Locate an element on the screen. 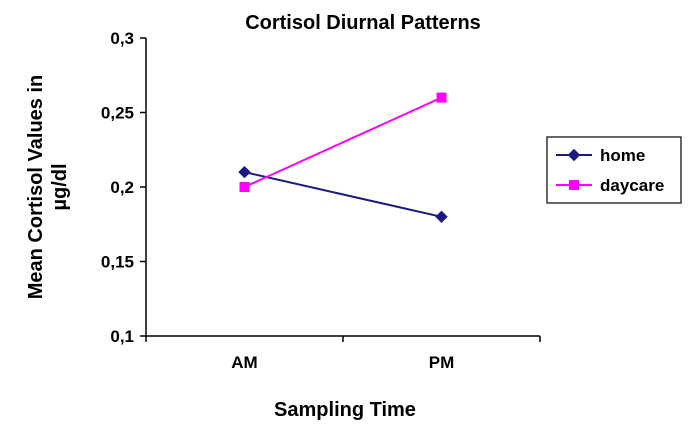 The height and width of the screenshot is (428, 700). series-layer is located at coordinates (343, 158).